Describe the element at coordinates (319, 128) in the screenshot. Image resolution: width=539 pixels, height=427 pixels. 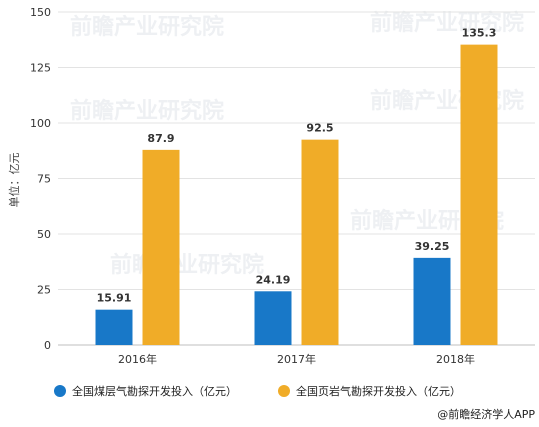
I see `data-label: 92.5` at that location.